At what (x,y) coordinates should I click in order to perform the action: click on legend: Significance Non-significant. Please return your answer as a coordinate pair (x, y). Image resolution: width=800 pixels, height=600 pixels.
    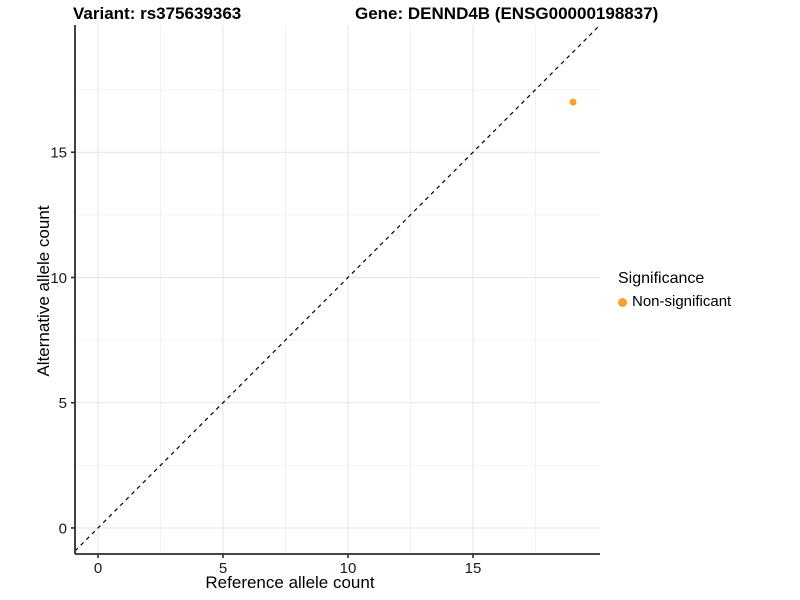
    Looking at the image, I should click on (674, 290).